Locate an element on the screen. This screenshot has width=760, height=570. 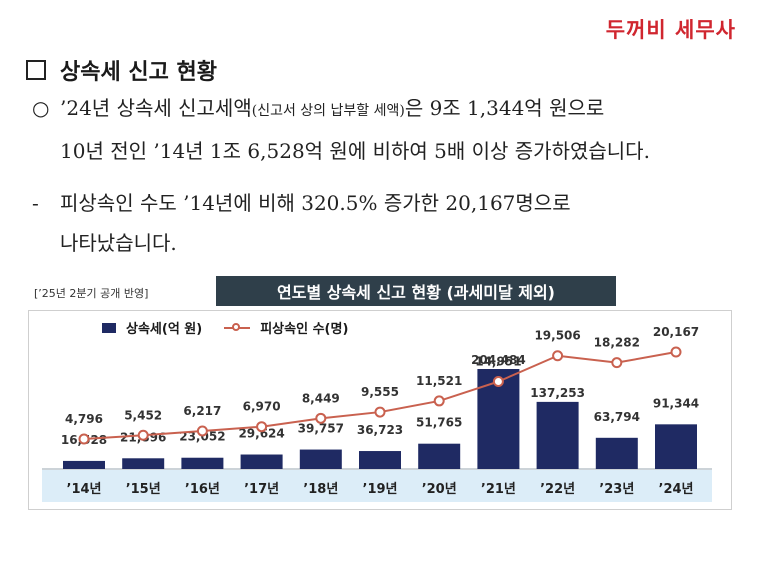
legend-bar-swatch is located at coordinates (109, 327).